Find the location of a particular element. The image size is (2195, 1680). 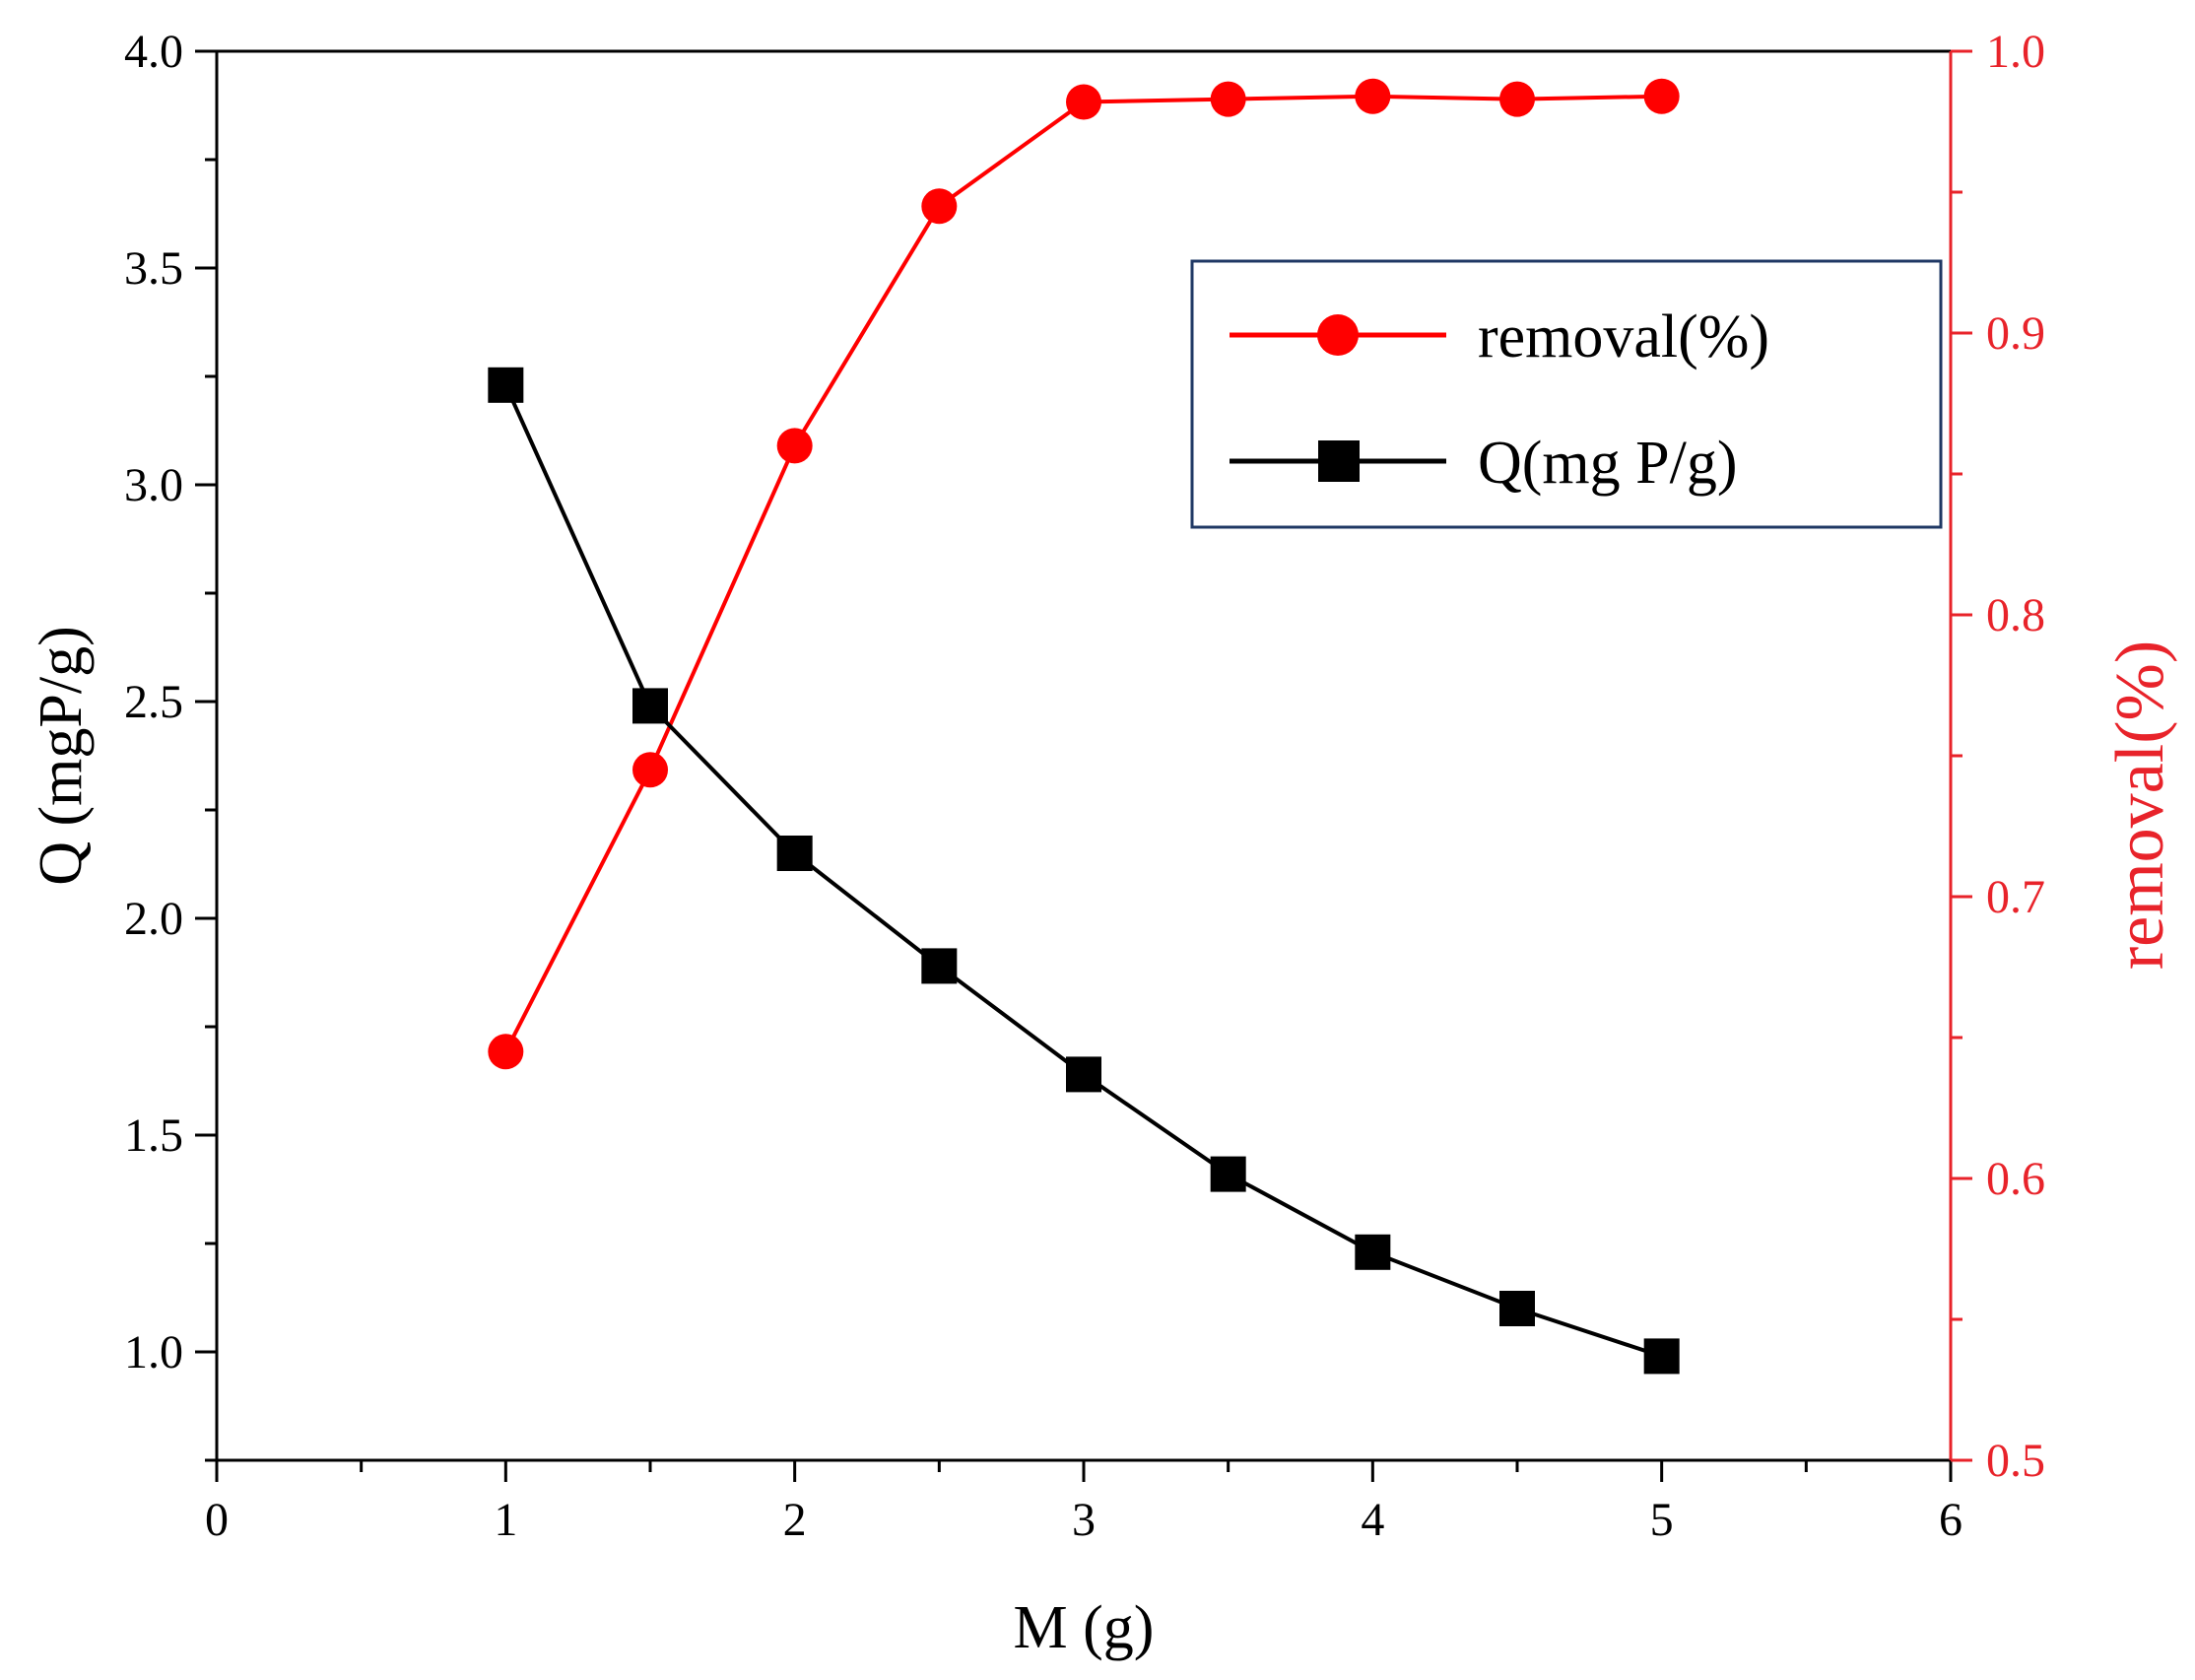

x-tick-label: 0 is located at coordinates (217, 1520).